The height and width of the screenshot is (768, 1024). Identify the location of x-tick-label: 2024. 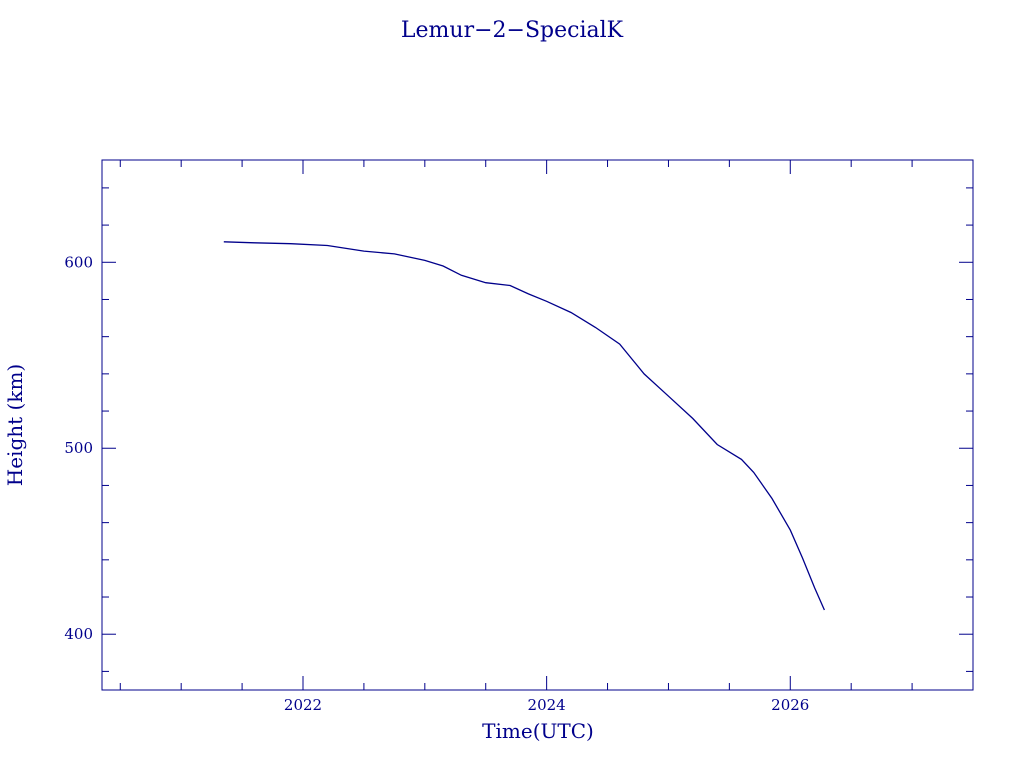
(547, 705).